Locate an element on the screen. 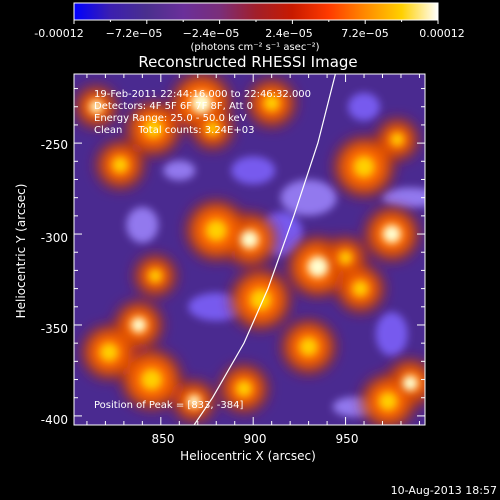 Image resolution: width=500 pixels, height=500 pixels. x-tick-label-850: 850 is located at coordinates (163, 439).